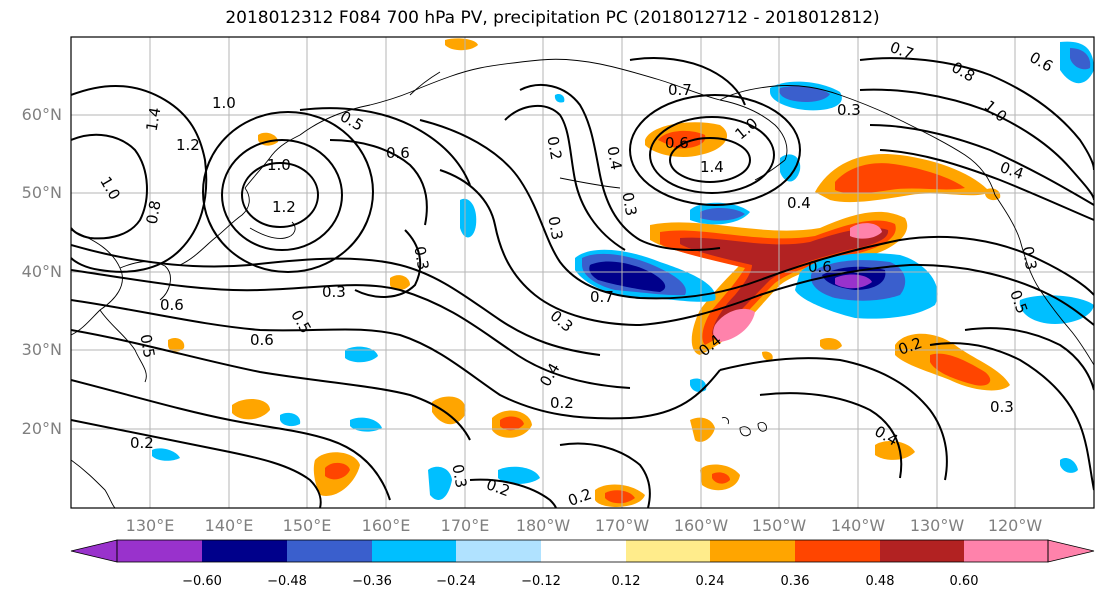 This screenshot has width=1105, height=601. Describe the element at coordinates (620, 497) in the screenshot. I see `precip-s1-red` at that location.